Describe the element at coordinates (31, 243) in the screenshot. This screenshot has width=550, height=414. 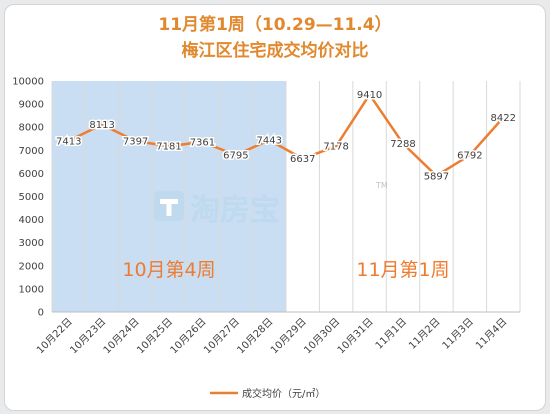
I see `y-tick-label: 3000` at that location.